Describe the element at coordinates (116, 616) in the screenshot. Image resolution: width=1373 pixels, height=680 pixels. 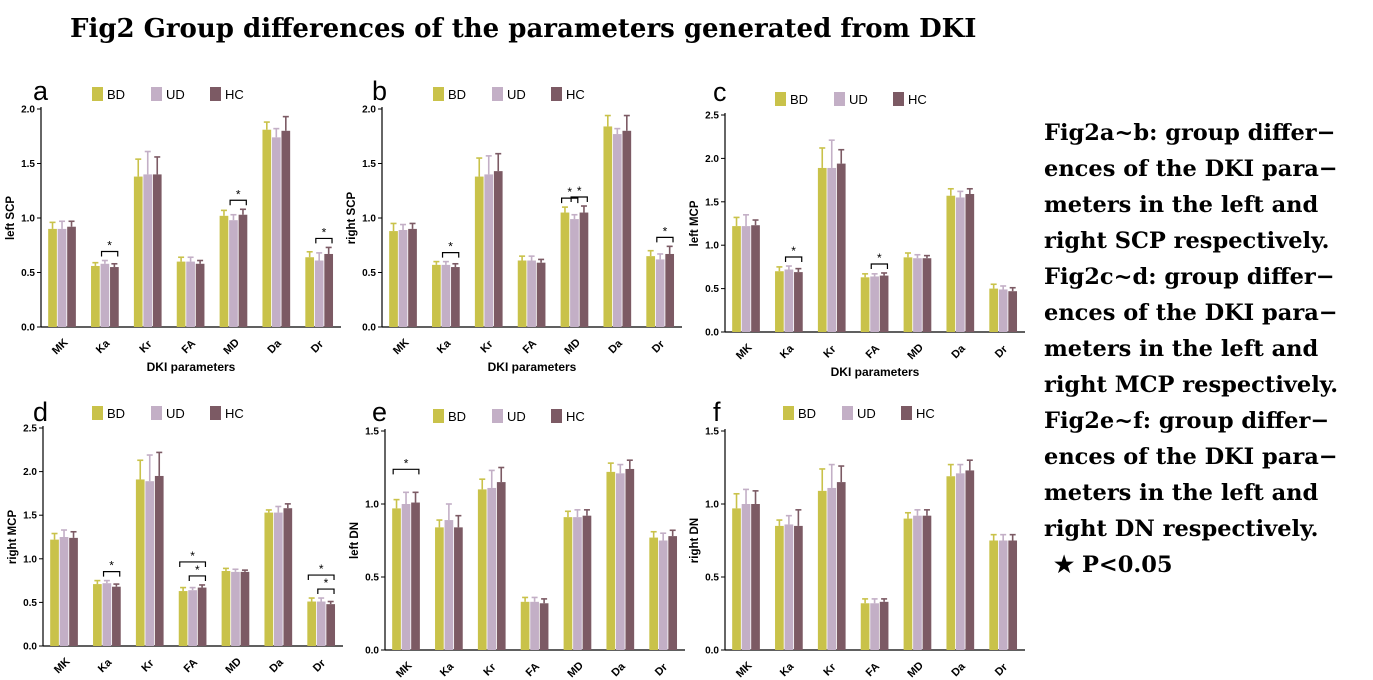
I see `bar-hc-ka` at that location.